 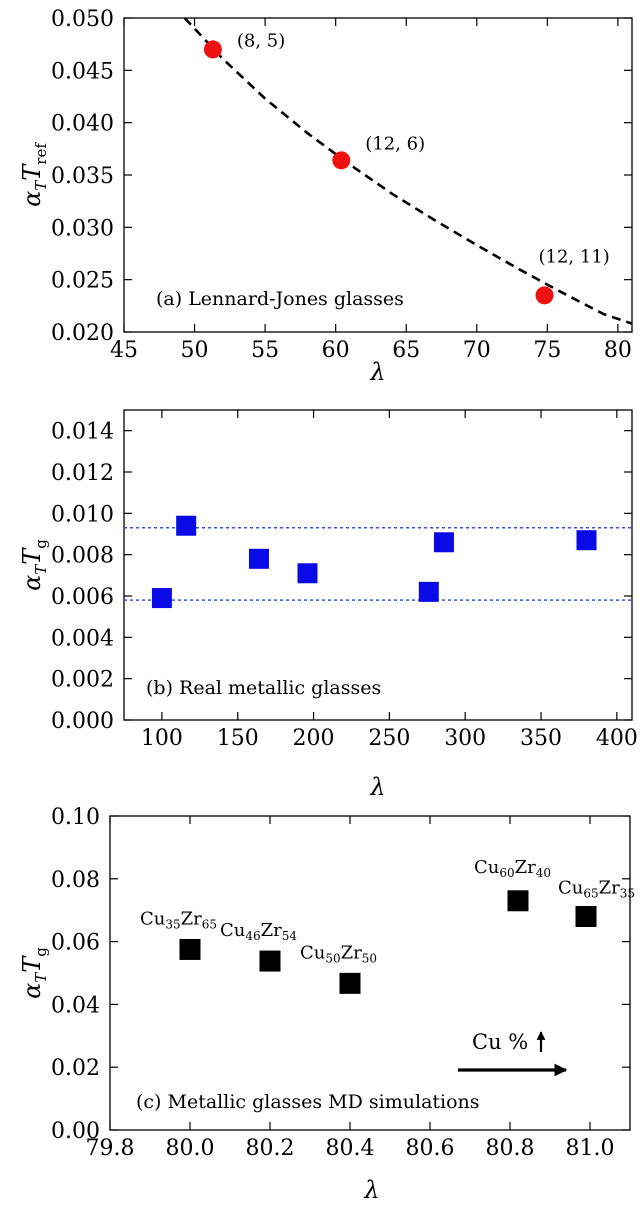 What do you see at coordinates (82, 721) in the screenshot?
I see `y-tick-label: 0.000` at bounding box center [82, 721].